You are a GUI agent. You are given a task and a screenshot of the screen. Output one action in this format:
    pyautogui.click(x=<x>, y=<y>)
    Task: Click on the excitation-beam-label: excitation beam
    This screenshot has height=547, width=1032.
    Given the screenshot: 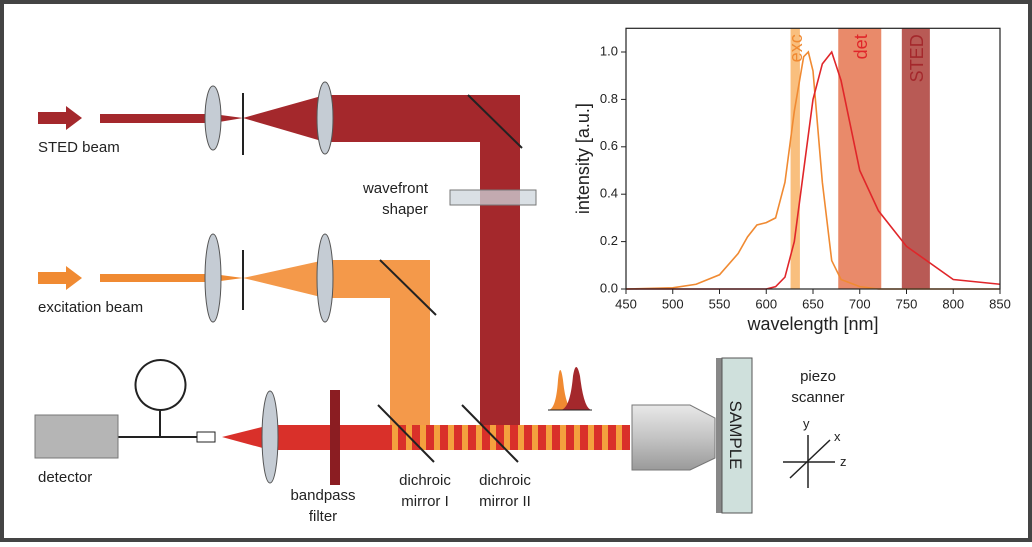 What is the action you would take?
    pyautogui.click(x=90, y=307)
    